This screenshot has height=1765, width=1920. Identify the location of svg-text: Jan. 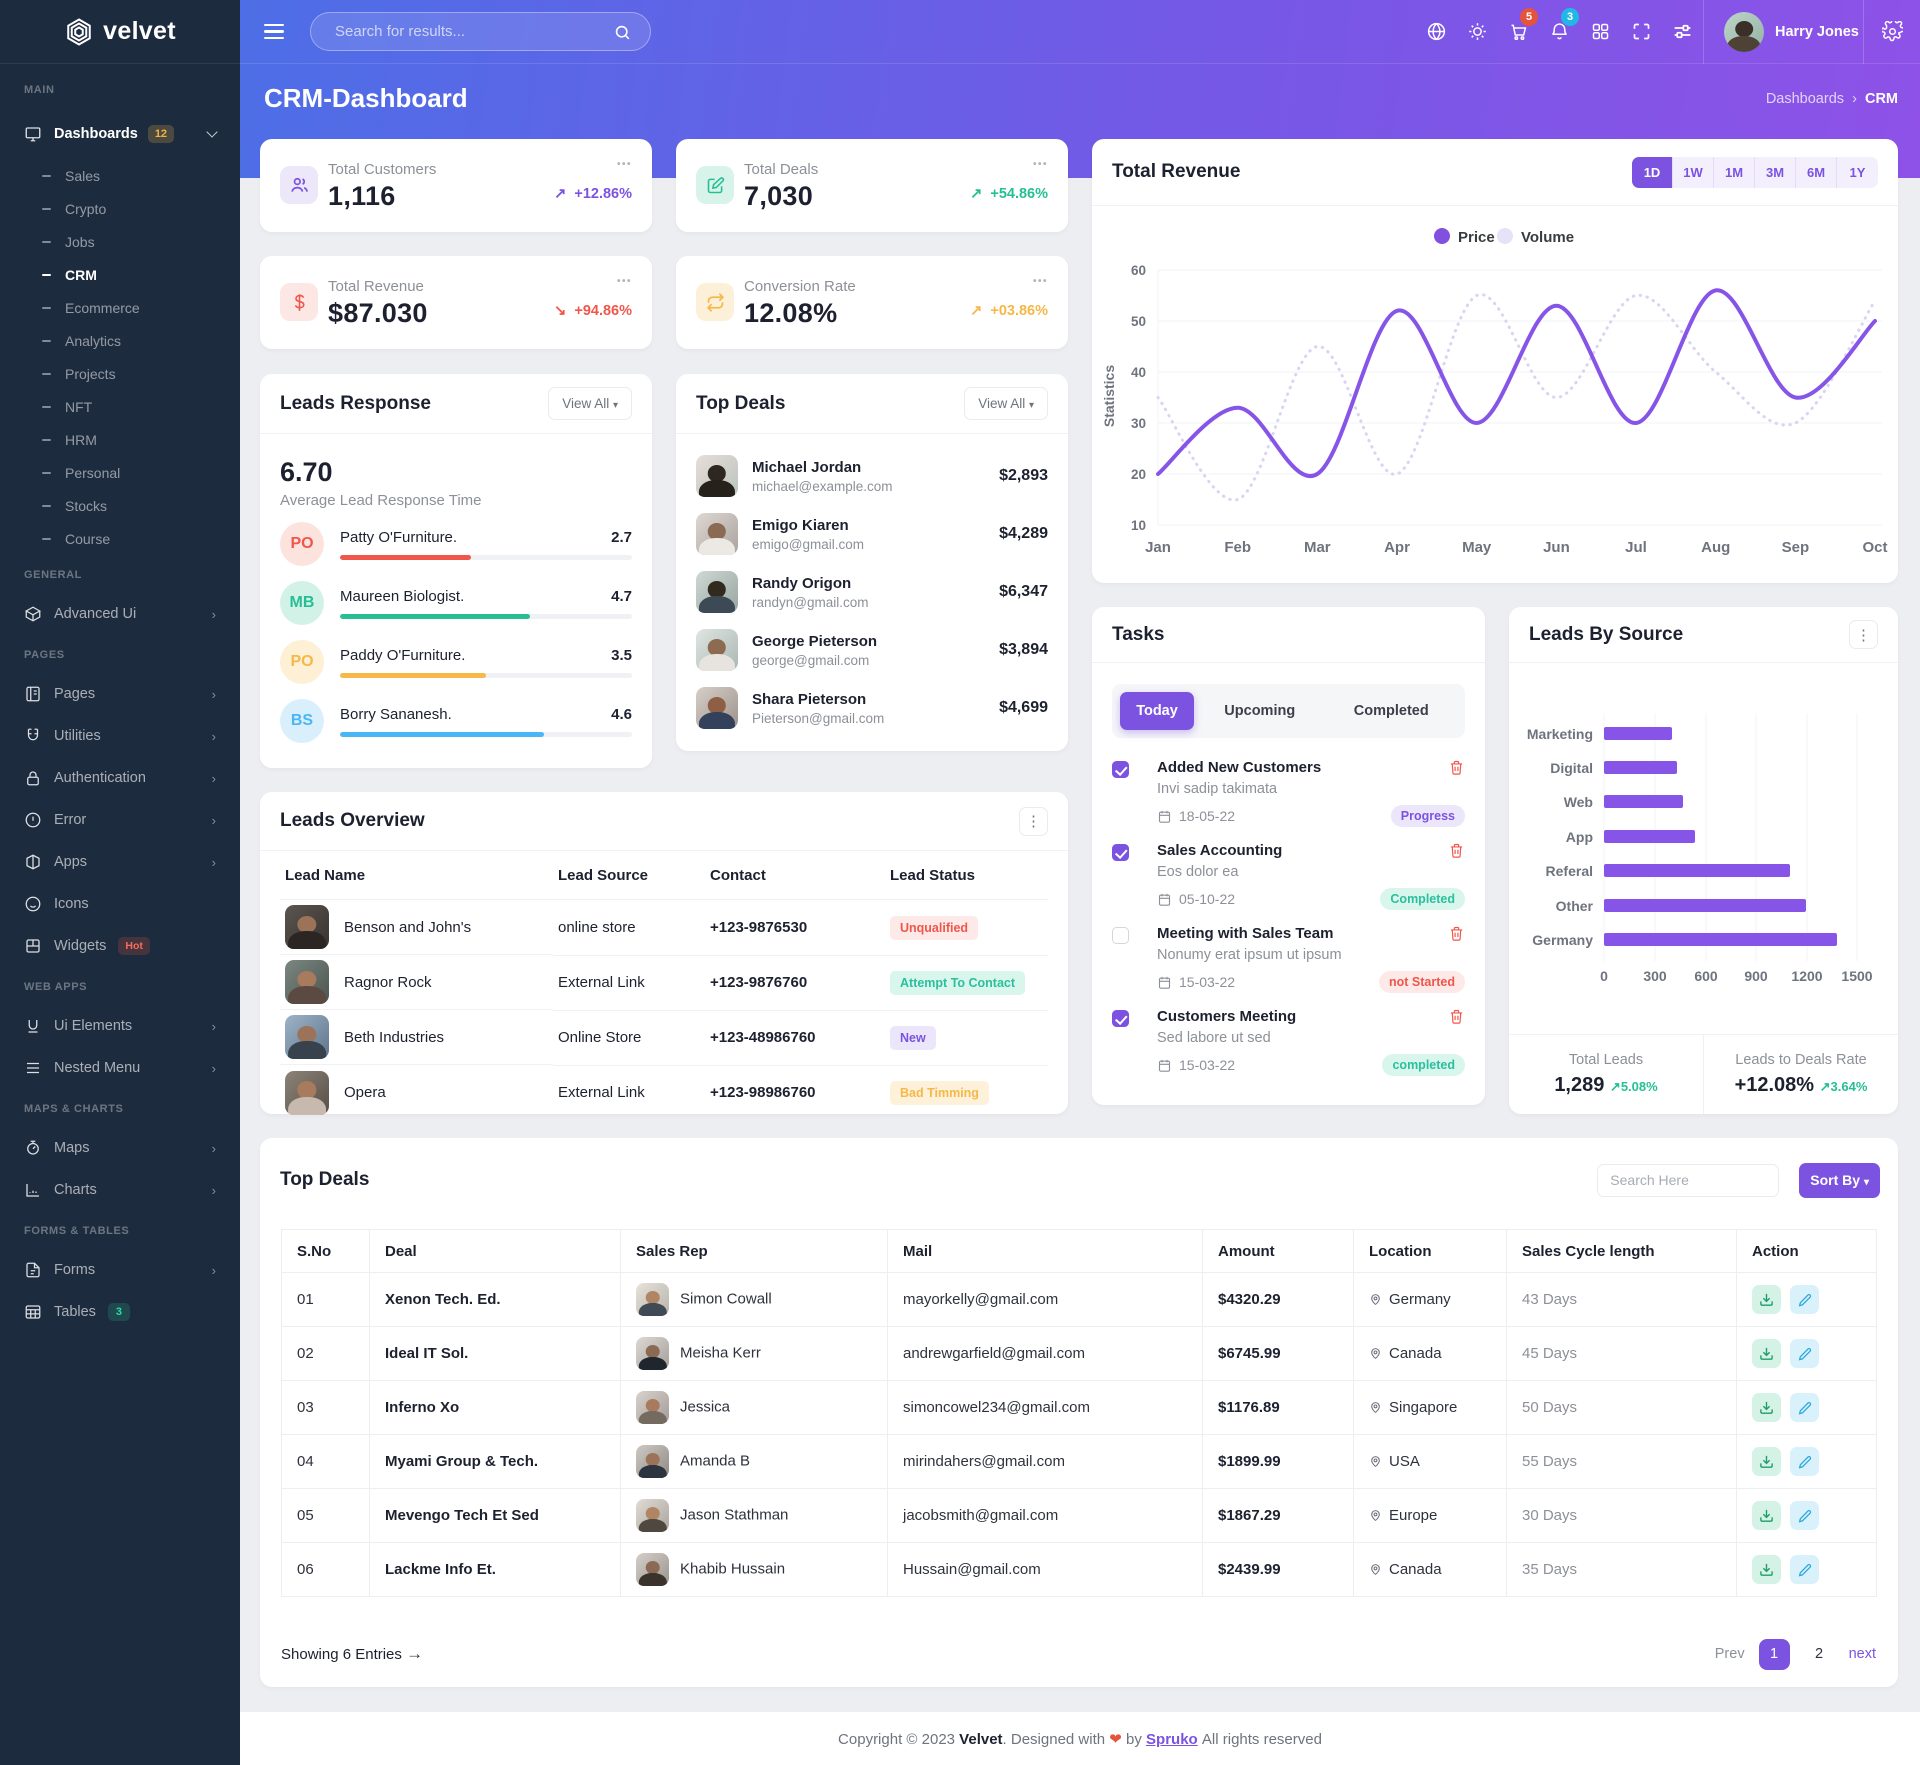
(1158, 547).